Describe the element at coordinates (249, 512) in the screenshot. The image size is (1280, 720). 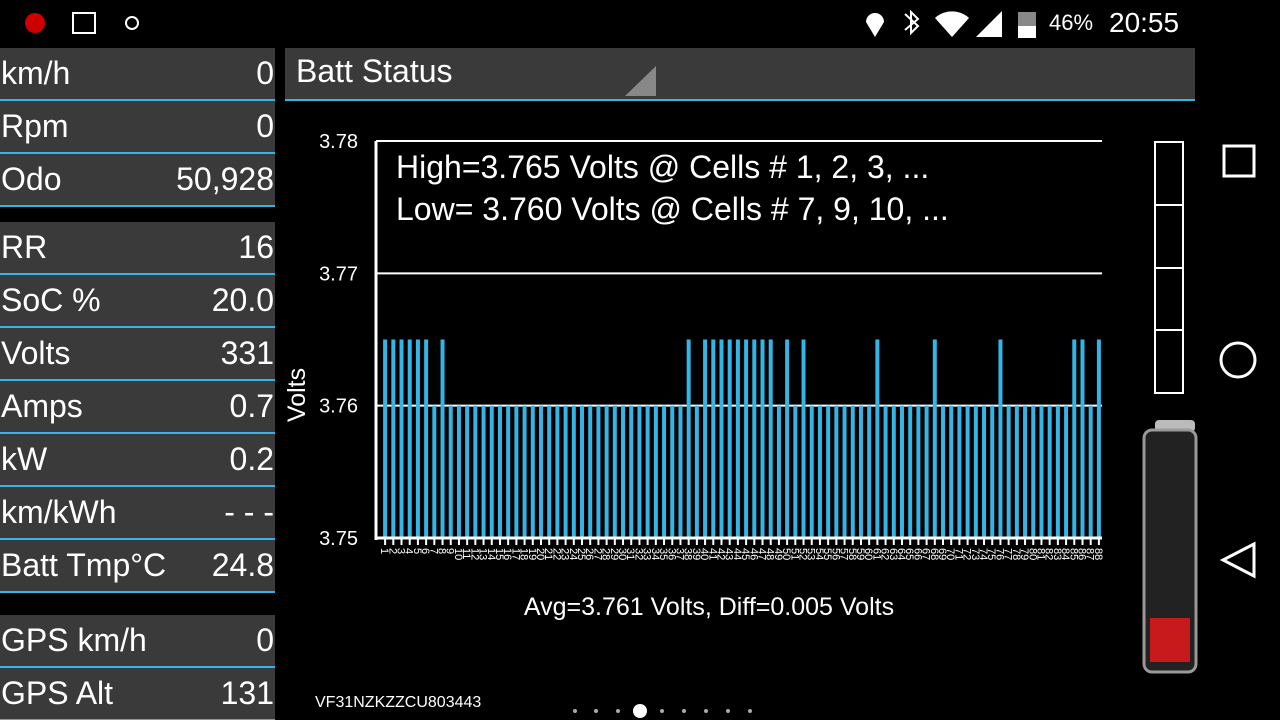
I see `readout-value: - - -` at that location.